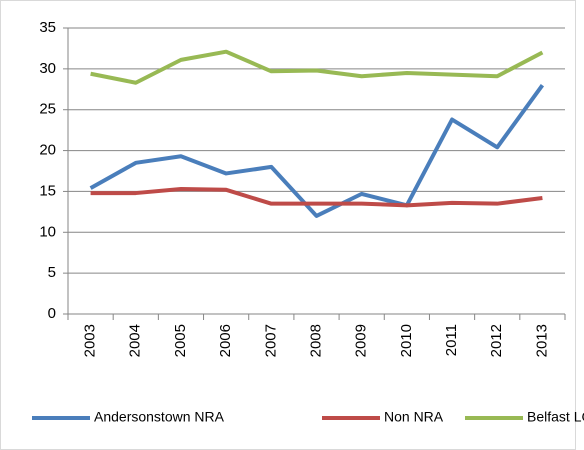  I want to click on y-tick-label: 30, so click(47, 68).